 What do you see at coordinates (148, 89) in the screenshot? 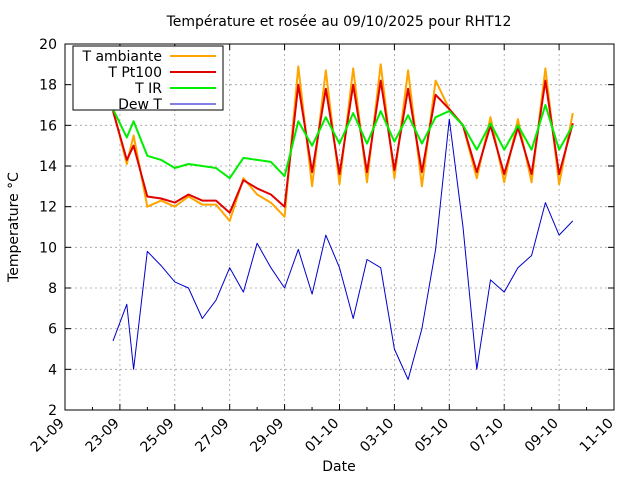
I see `legend-label: T IR` at bounding box center [148, 89].